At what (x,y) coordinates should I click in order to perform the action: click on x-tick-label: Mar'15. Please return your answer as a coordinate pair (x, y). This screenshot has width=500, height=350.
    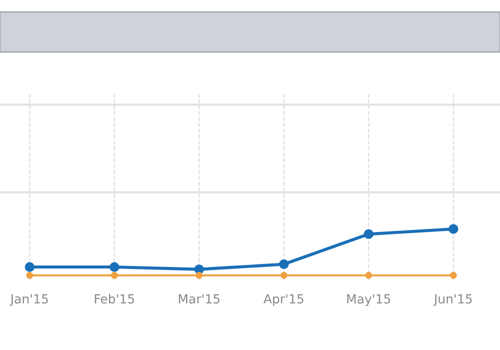
    Looking at the image, I should click on (199, 299).